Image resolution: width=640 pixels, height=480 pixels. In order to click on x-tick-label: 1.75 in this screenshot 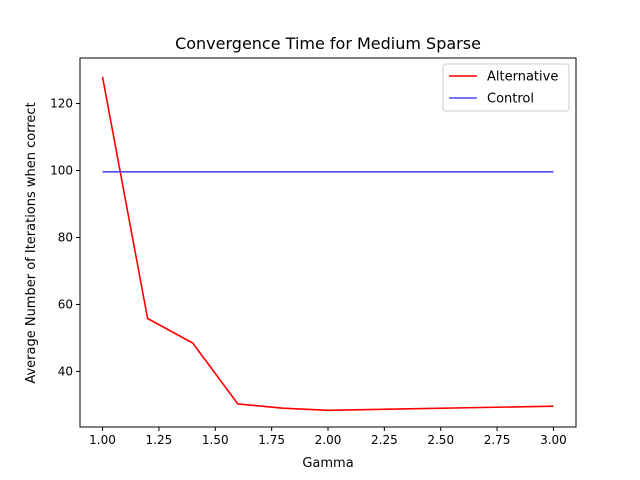, I will do `click(271, 440)`.